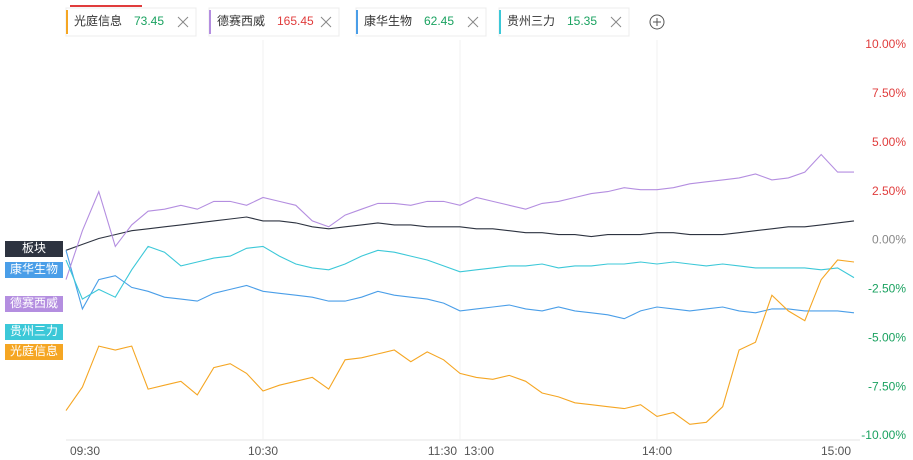 This screenshot has height=460, width=913. What do you see at coordinates (421, 22) in the screenshot?
I see `stock-tab: 康华生物 62.45` at bounding box center [421, 22].